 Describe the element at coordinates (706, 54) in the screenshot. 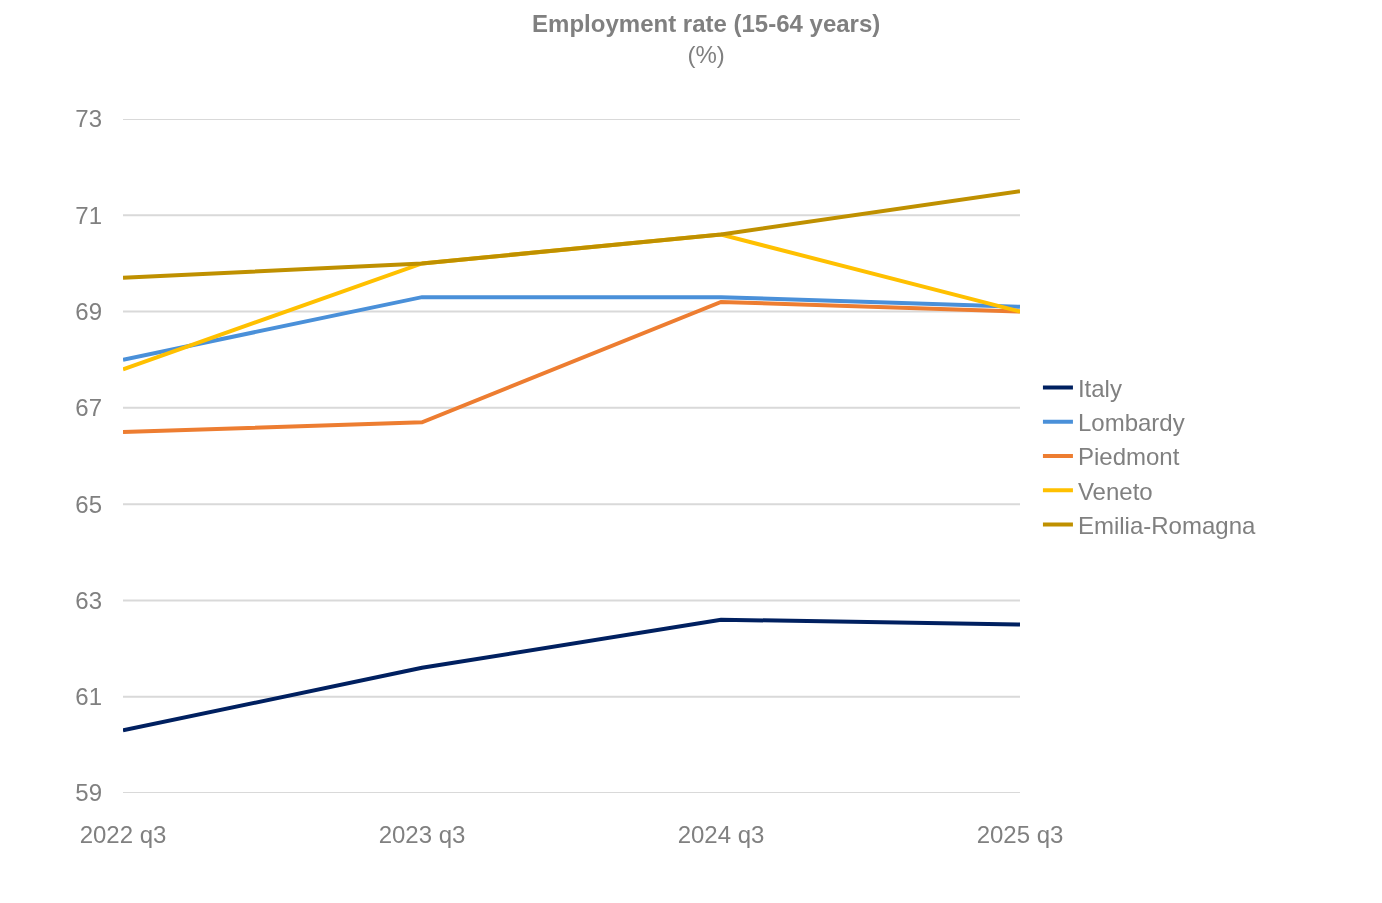

I see `chart-subtitle: (%)` at that location.